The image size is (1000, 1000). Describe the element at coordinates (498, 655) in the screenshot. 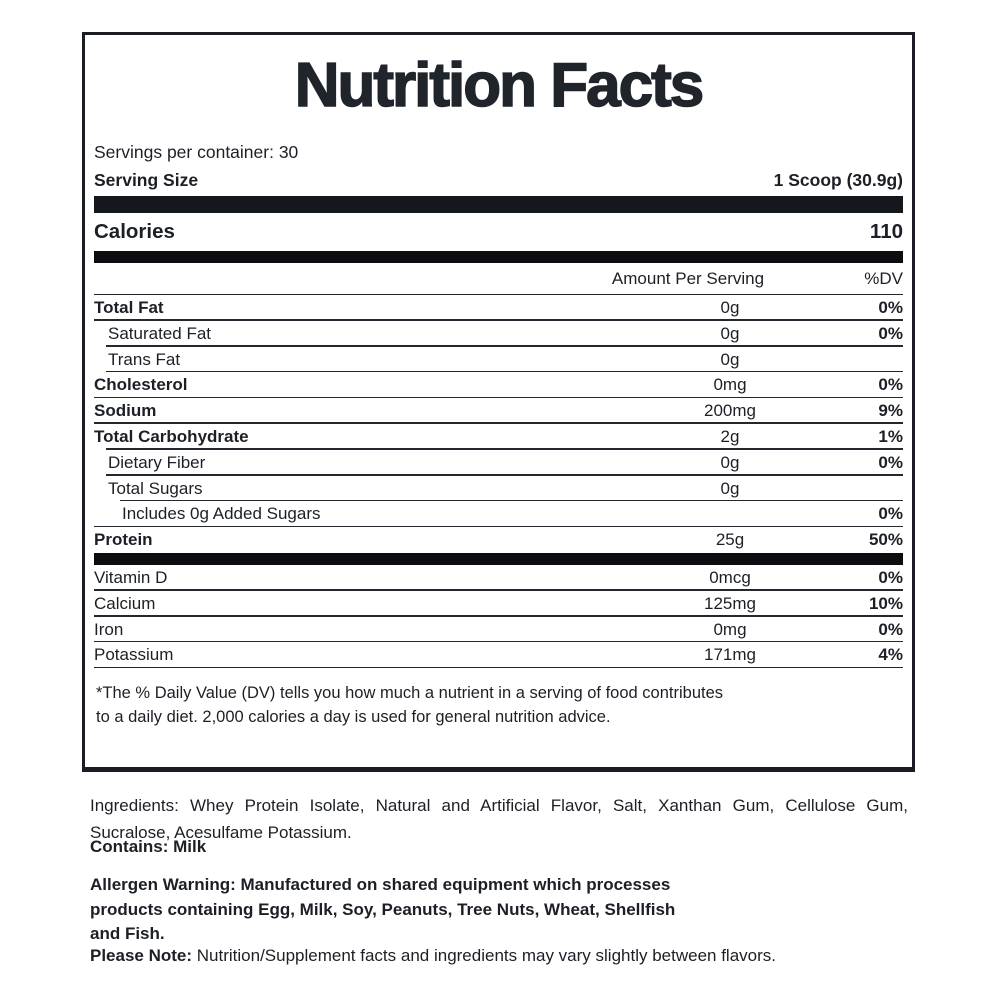

I see `vitamin-row: Potassium 171mg 4%` at that location.